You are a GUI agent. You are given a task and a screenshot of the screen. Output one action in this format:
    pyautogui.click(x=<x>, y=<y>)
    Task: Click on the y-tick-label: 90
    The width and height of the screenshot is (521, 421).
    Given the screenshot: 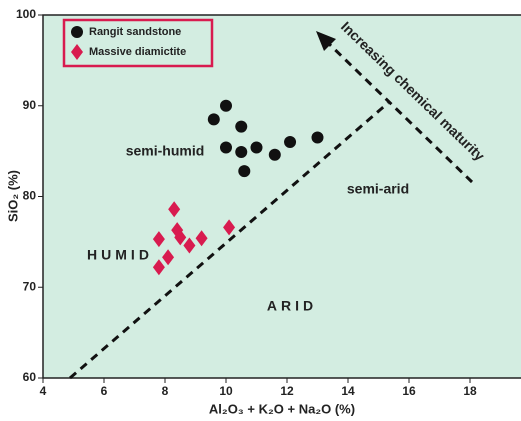 What is the action you would take?
    pyautogui.click(x=30, y=105)
    